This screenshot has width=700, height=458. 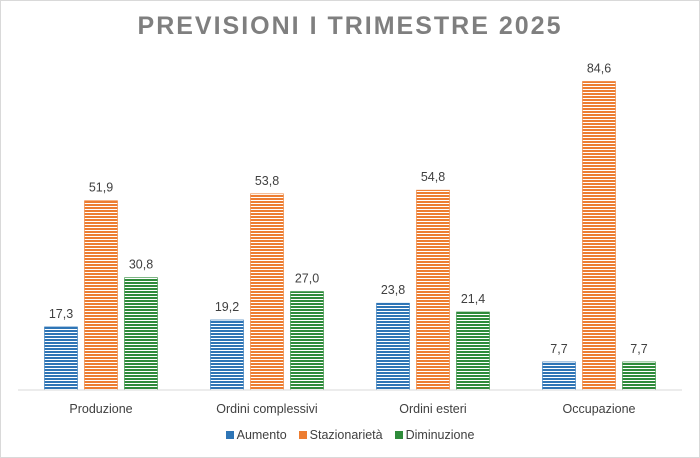 I want to click on x-tick-label: Produzione, so click(x=100, y=409).